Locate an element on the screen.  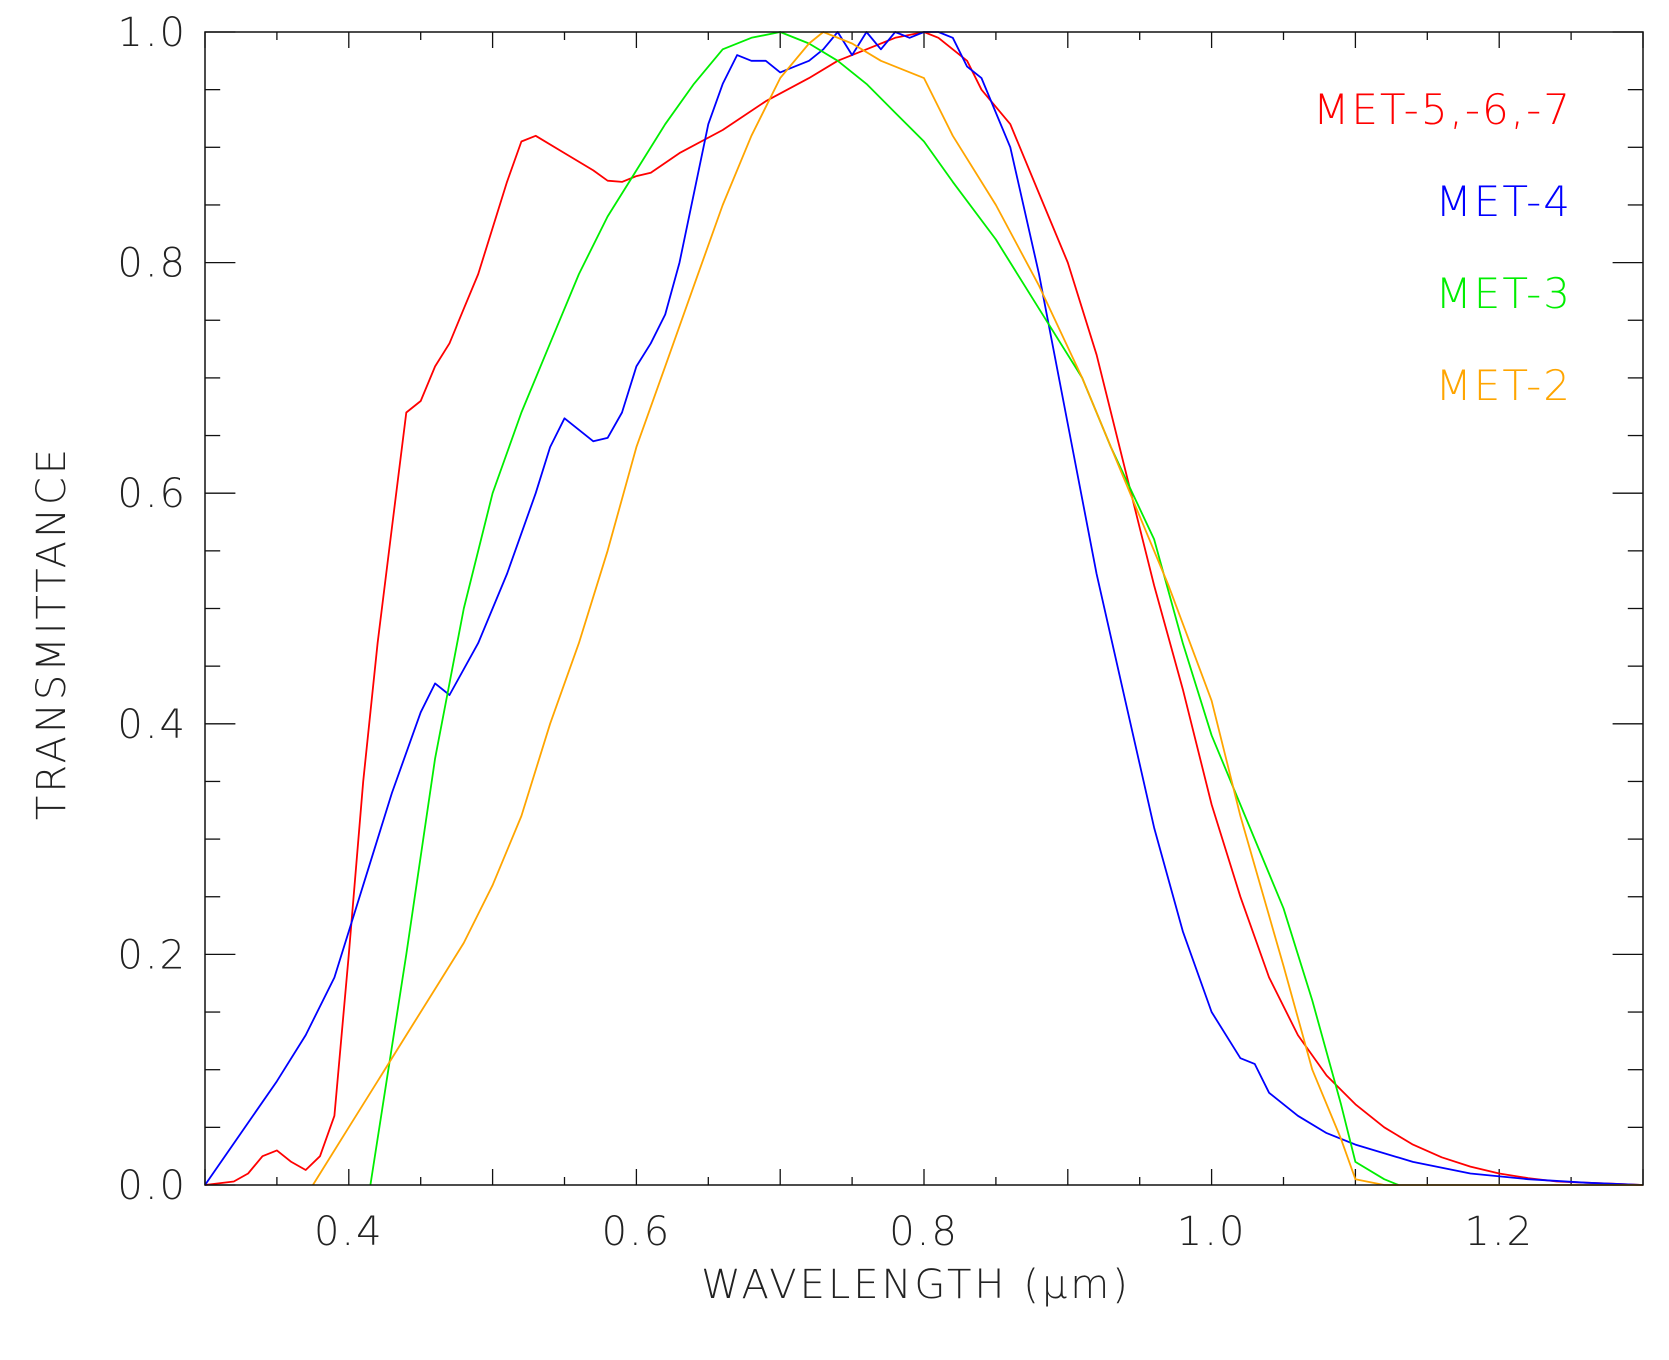
x-tick-label: 0.8 is located at coordinates (924, 1232).